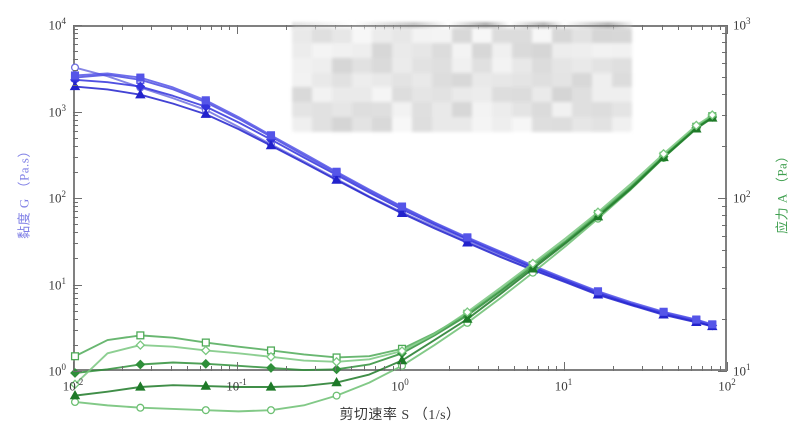 Image resolution: width=800 pixels, height=429 pixels. I want to click on data-point-filled-diamond, so click(140, 364).